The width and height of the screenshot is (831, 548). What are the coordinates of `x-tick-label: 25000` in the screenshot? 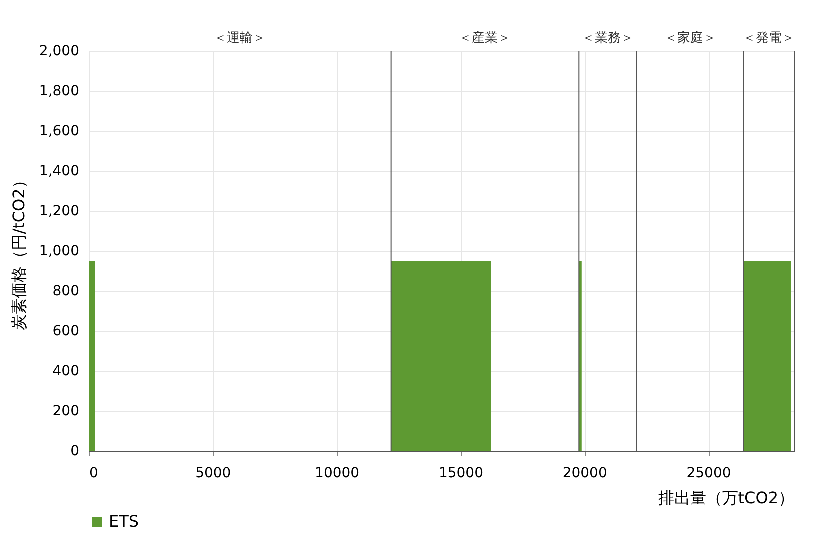 It's located at (709, 474).